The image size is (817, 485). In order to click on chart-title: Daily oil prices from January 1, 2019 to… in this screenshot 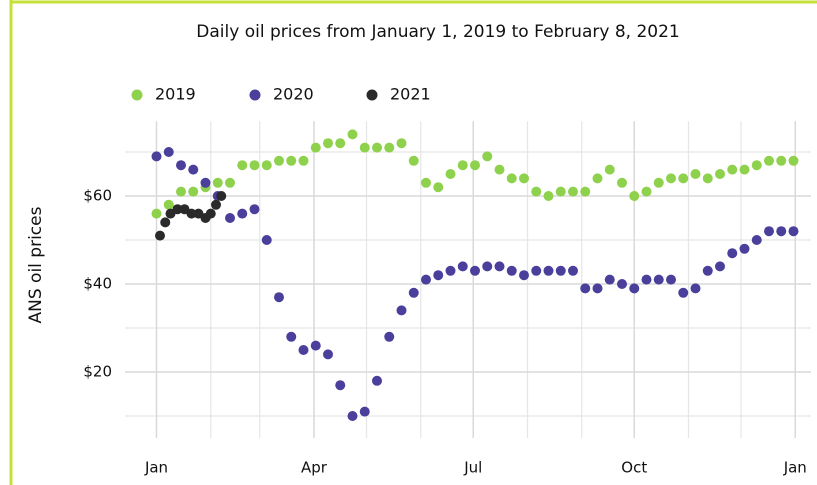, I will do `click(437, 32)`.